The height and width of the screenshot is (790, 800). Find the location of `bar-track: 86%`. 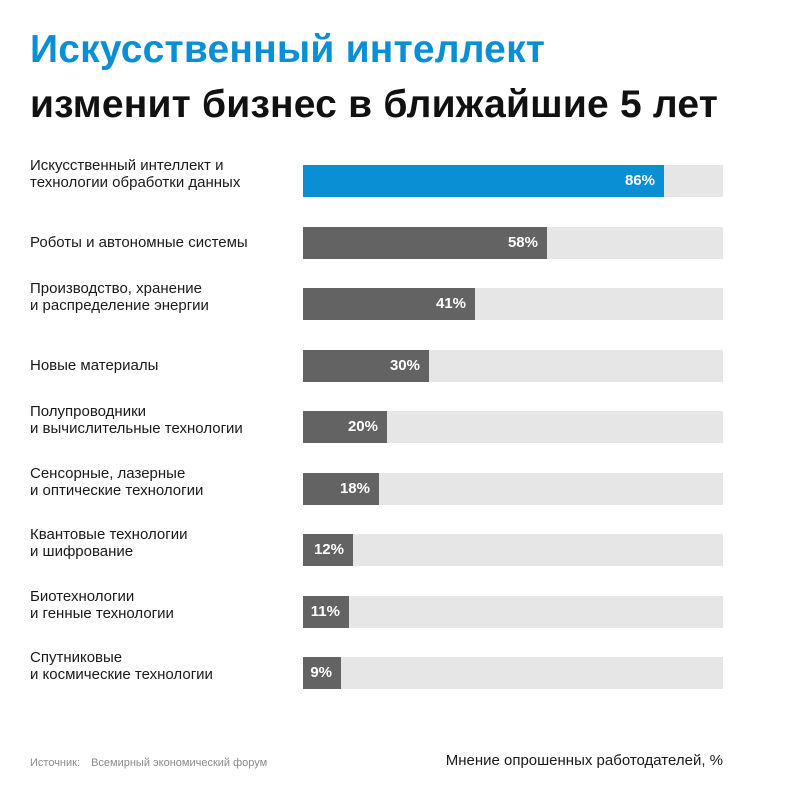

bar-track: 86% is located at coordinates (513, 181).